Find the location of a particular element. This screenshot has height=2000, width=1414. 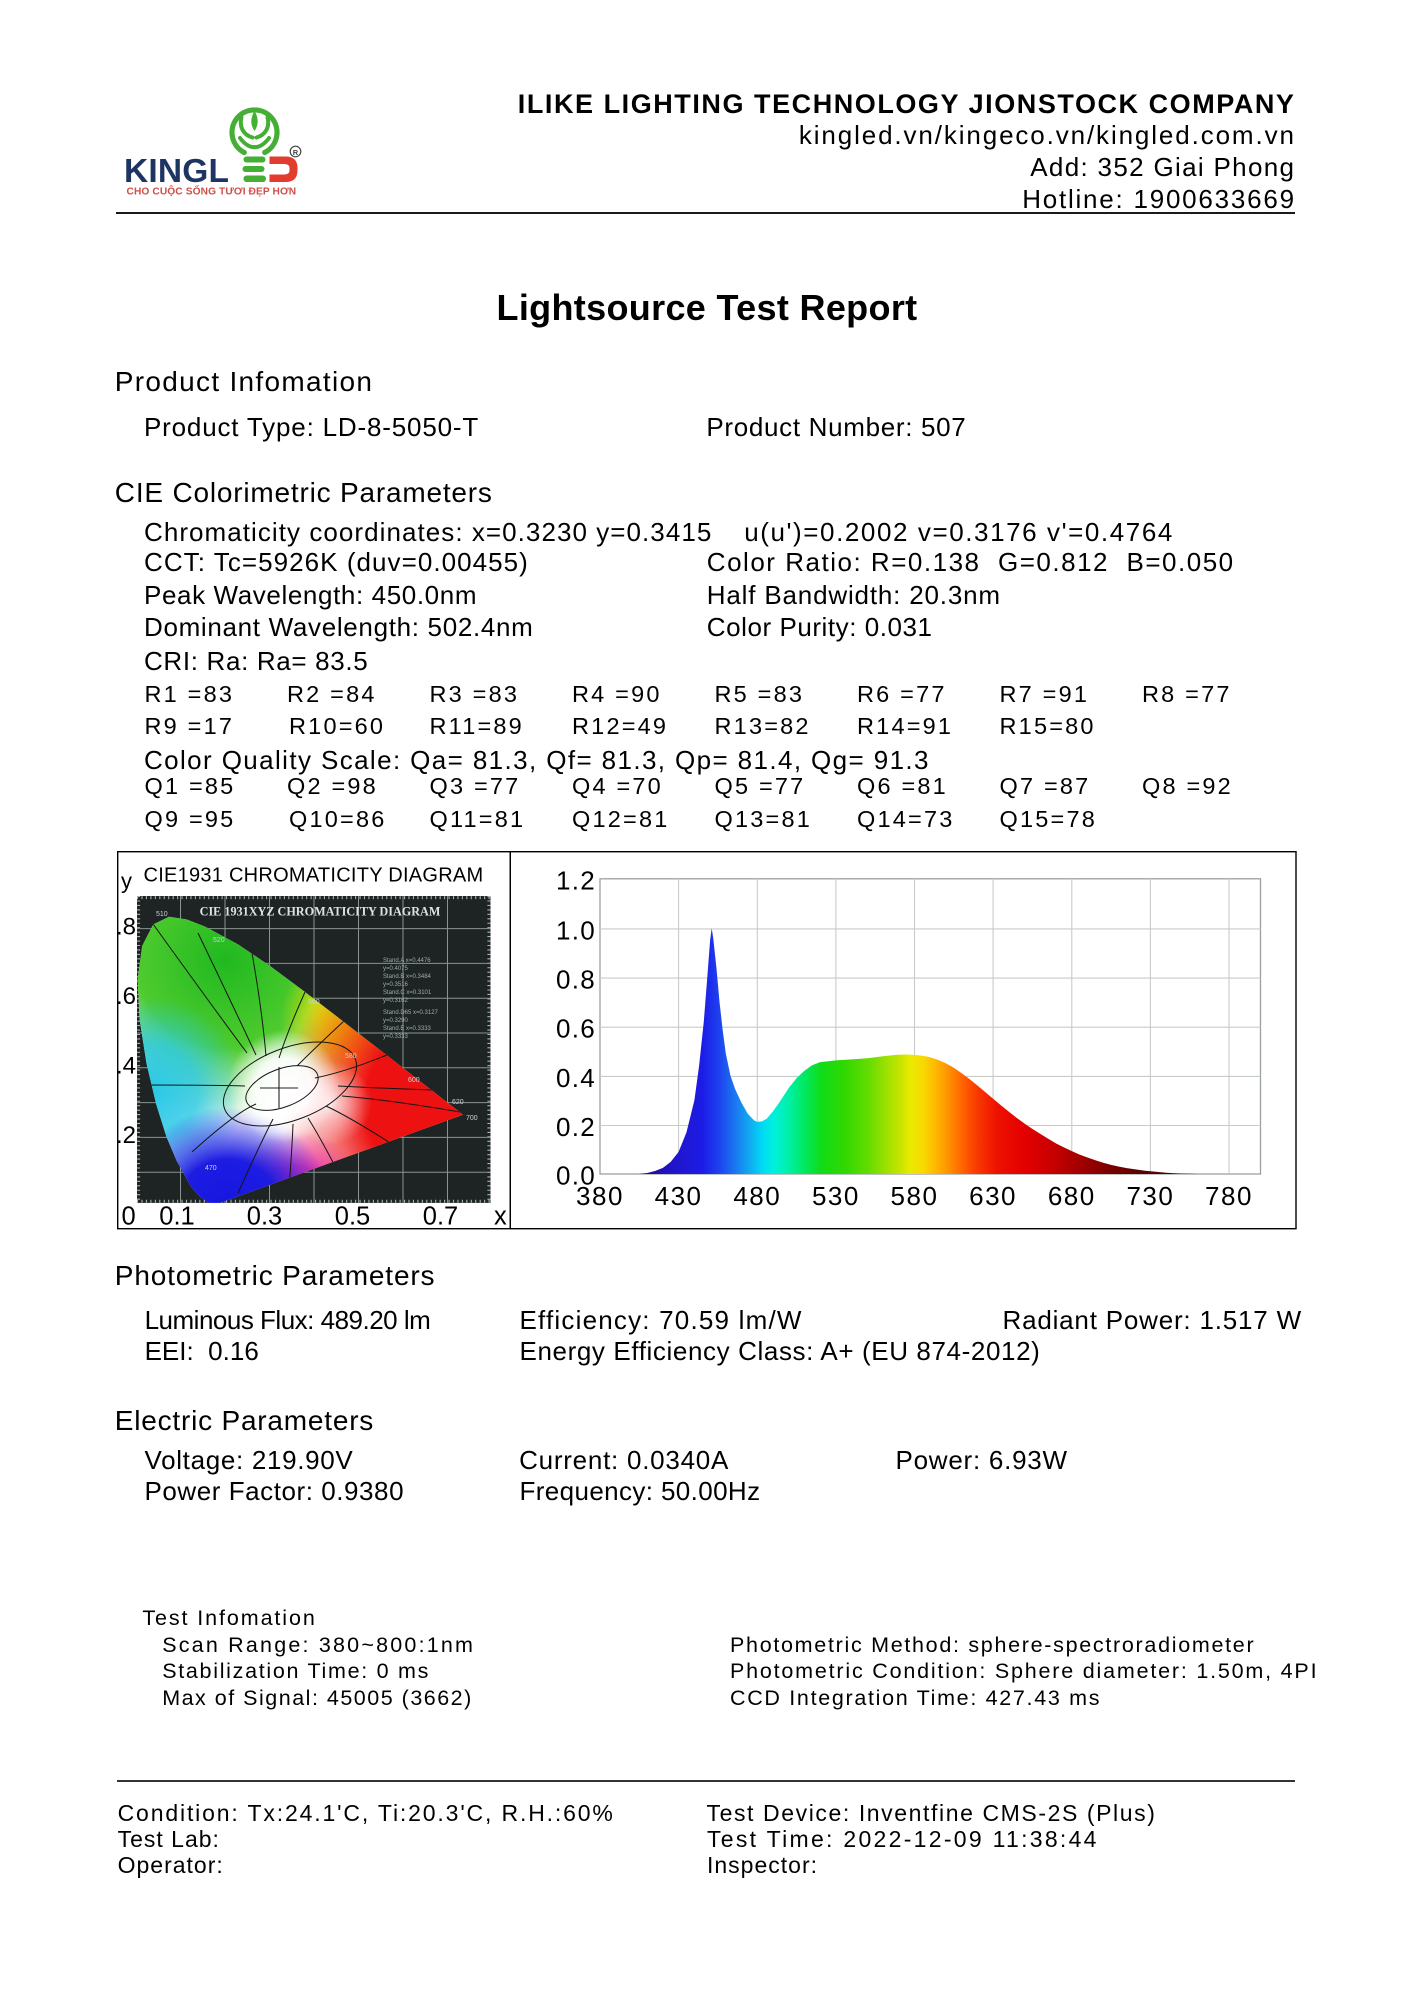

svg-text: 1.2 is located at coordinates (576, 880).